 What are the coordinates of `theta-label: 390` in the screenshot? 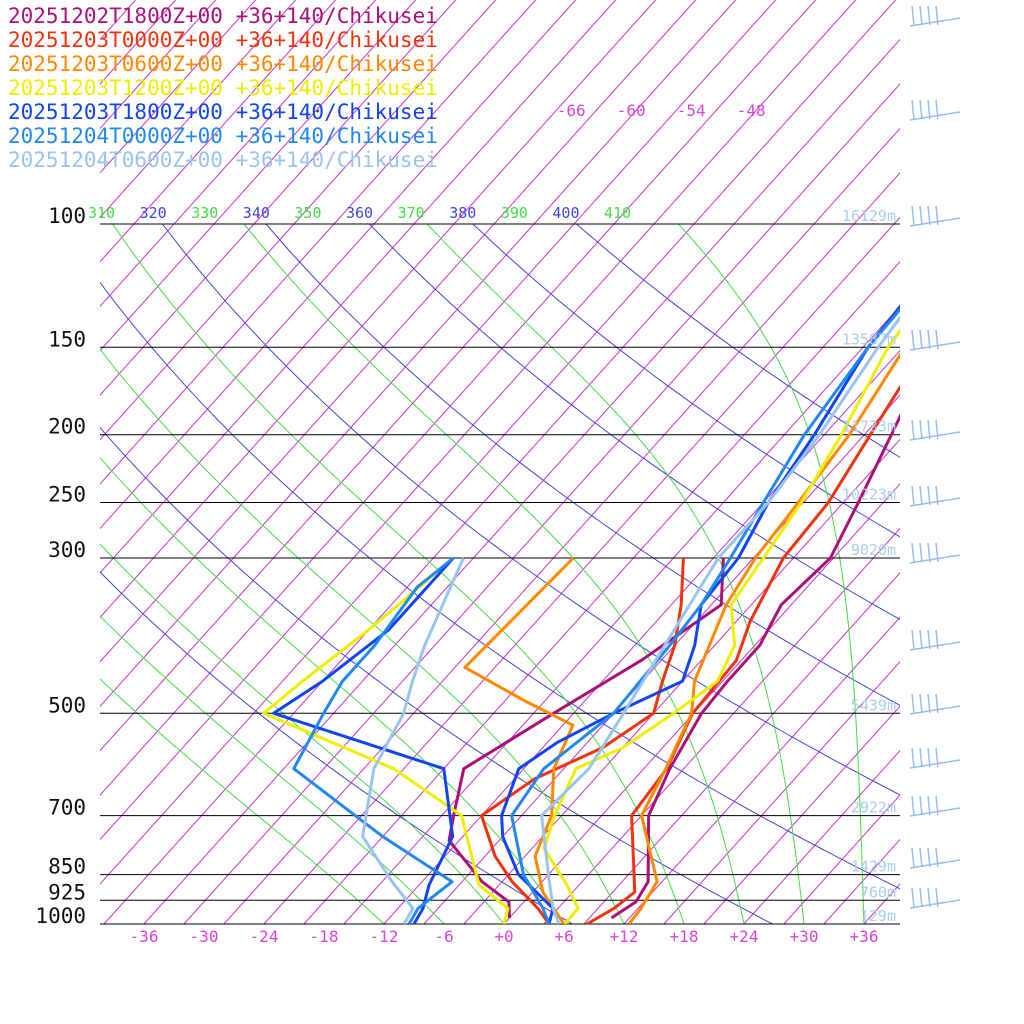 It's located at (514, 213).